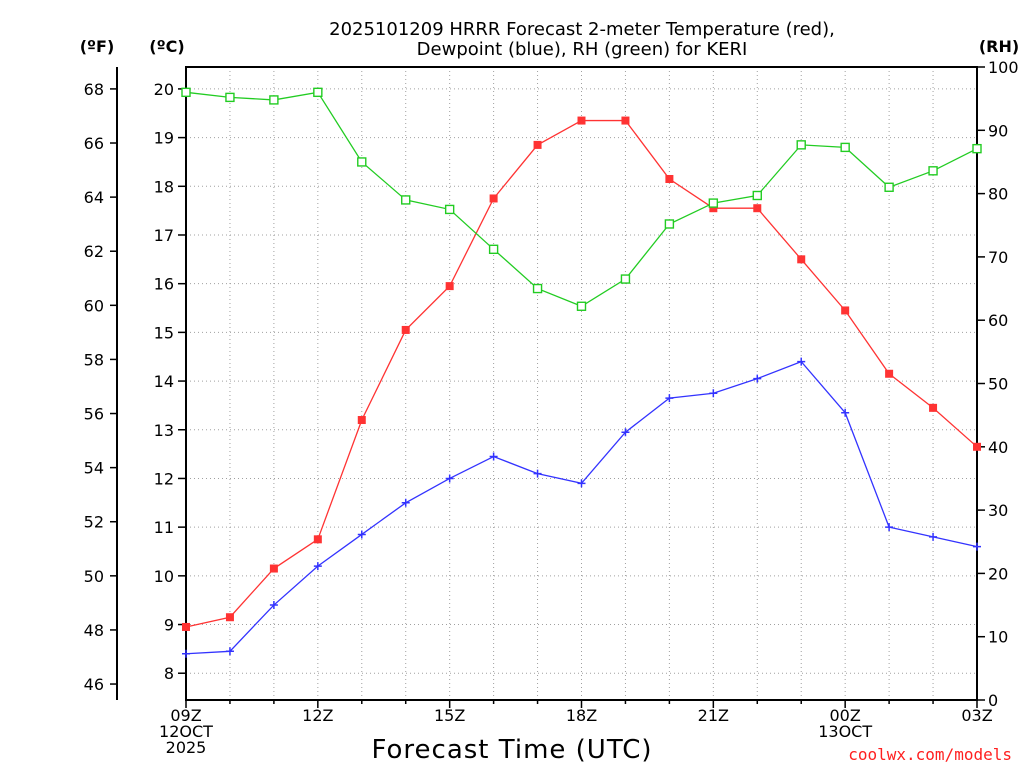  What do you see at coordinates (164, 186) in the screenshot?
I see `celsius-tick-label: 18` at bounding box center [164, 186].